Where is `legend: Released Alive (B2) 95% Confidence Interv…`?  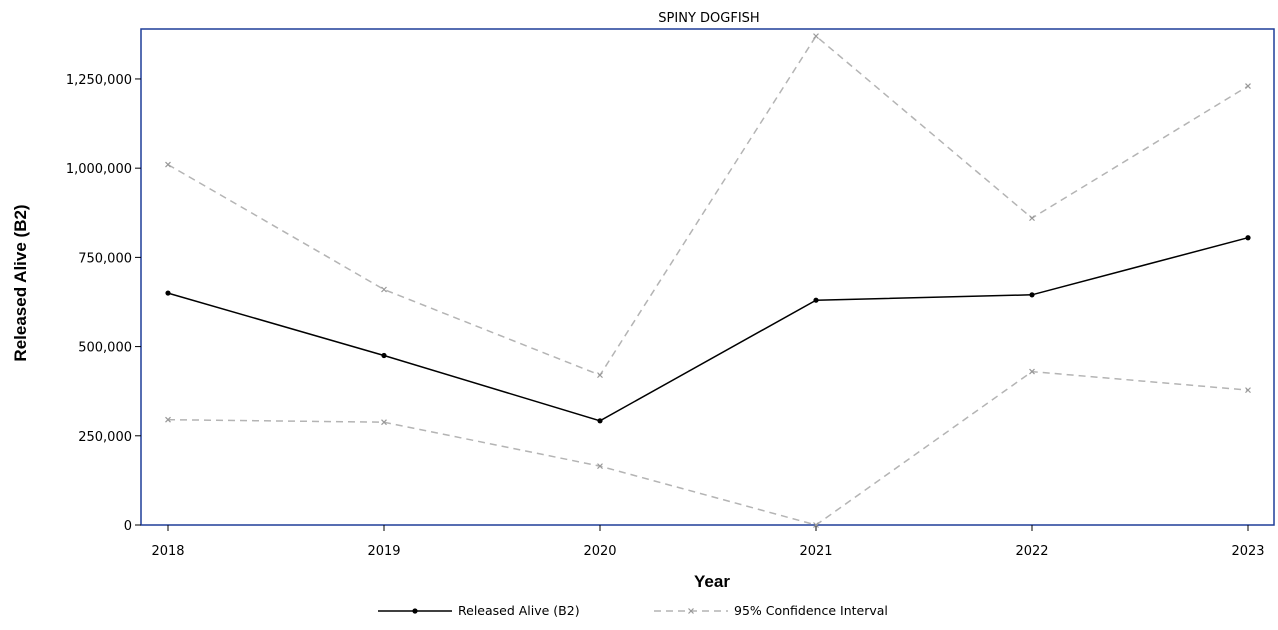 legend: Released Alive (B2) 95% Confidence Interv… is located at coordinates (633, 610).